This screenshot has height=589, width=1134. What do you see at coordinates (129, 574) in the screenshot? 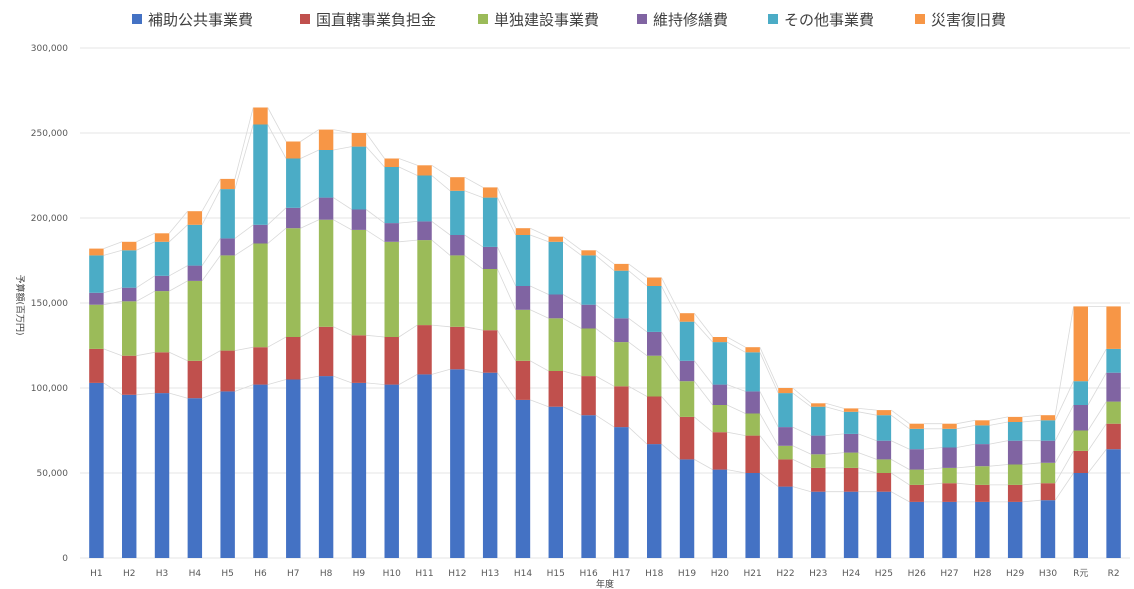
I see `x-tick-label: H2` at bounding box center [129, 574].